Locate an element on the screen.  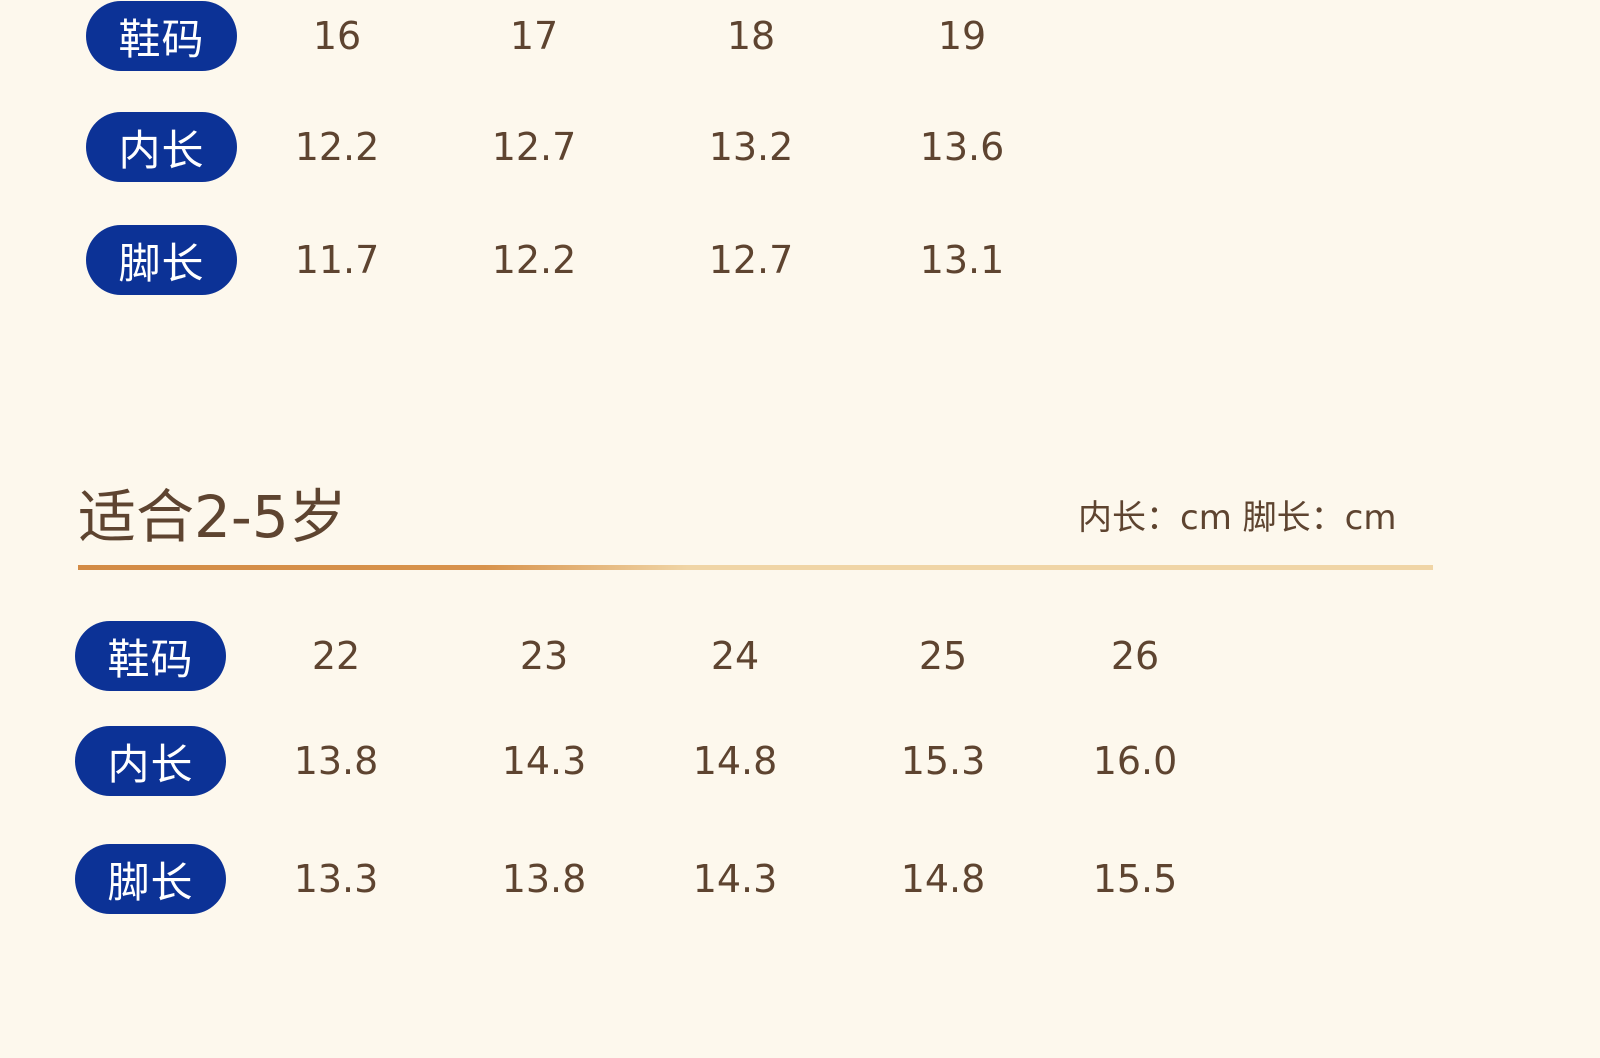
table-cell: 18 is located at coordinates (751, 36).